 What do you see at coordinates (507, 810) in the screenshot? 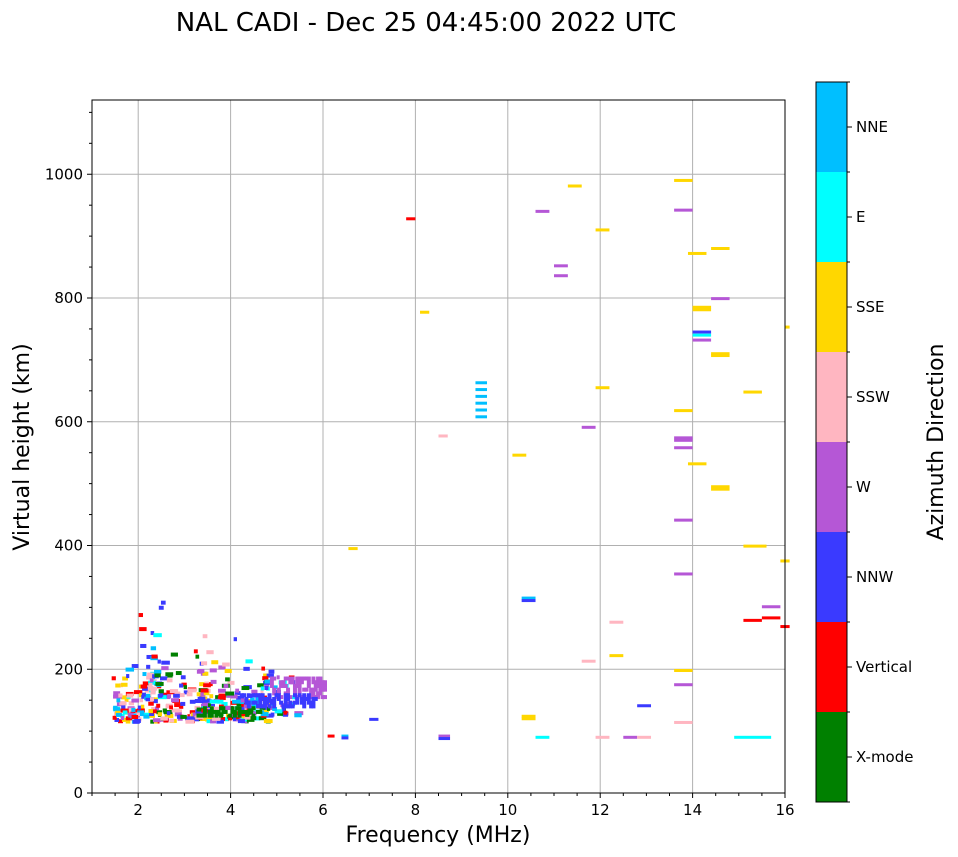
I see `x-tick-label: 10` at bounding box center [507, 810].